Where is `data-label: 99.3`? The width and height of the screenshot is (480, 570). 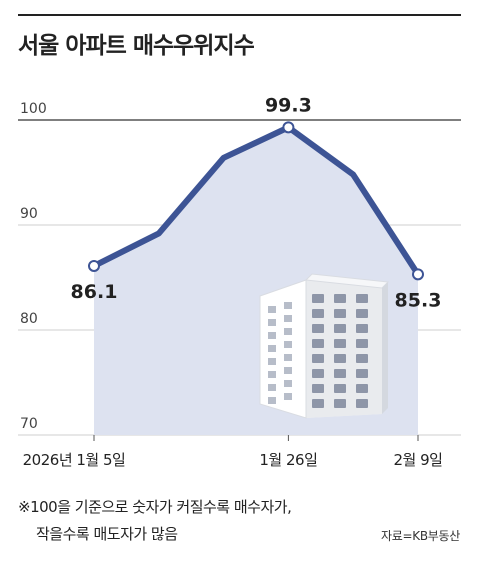
data-label: 99.3 is located at coordinates (288, 105).